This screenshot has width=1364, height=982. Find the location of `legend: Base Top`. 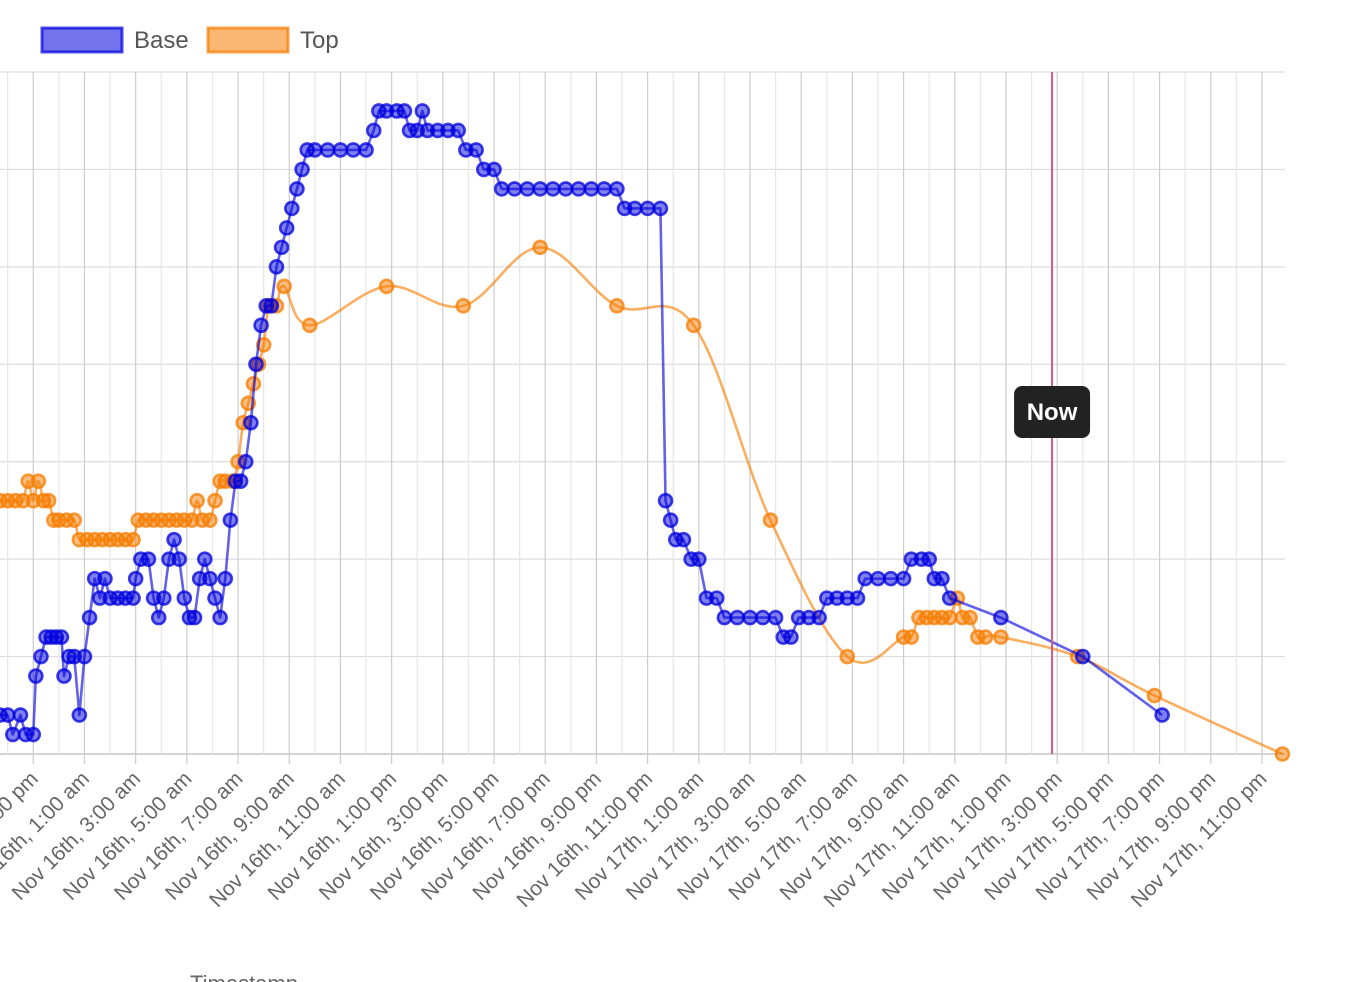

legend: Base Top is located at coordinates (189, 40).